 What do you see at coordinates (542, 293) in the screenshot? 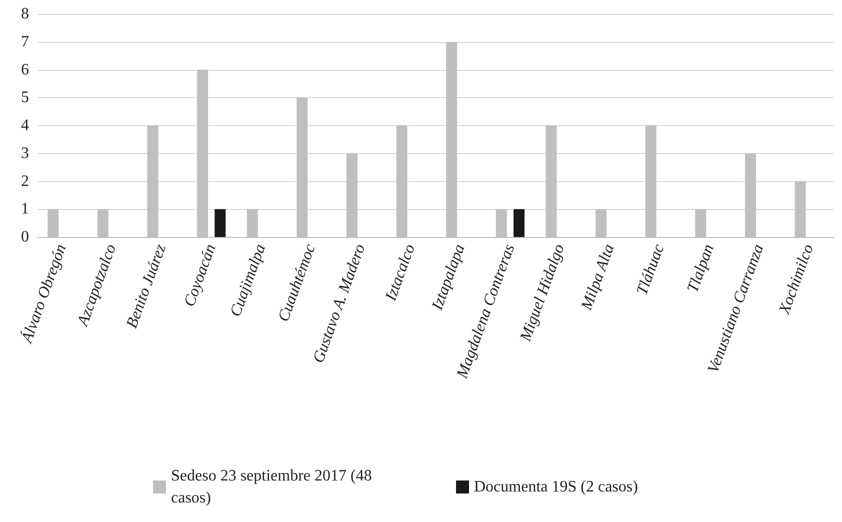
I see `x-tick-label: Miguel Hidalgo` at bounding box center [542, 293].